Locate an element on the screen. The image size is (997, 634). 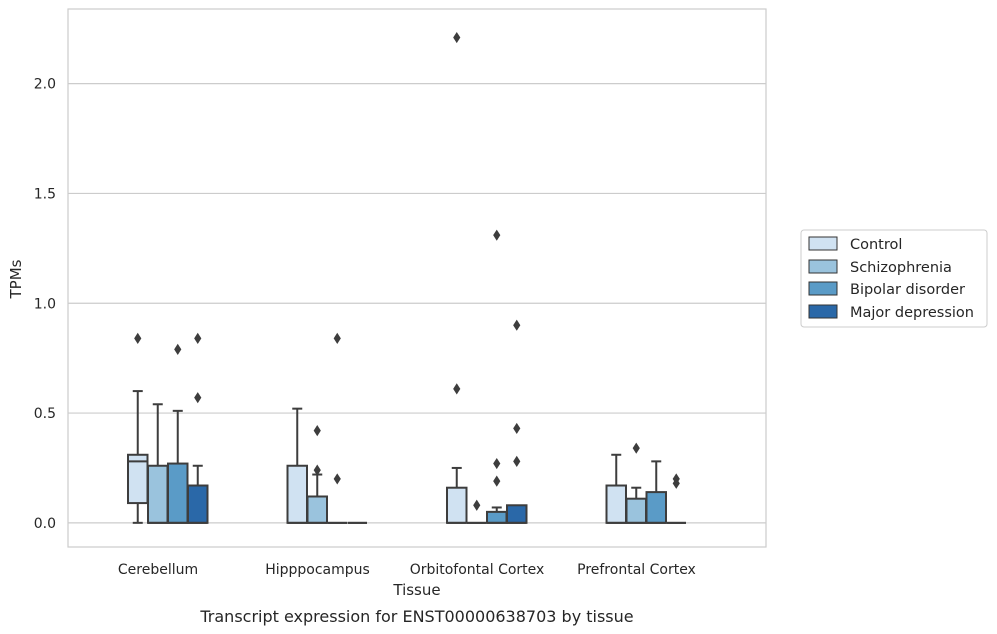
legend-label-bipolar-disorder: Bipolar disorder is located at coordinates (907, 290).